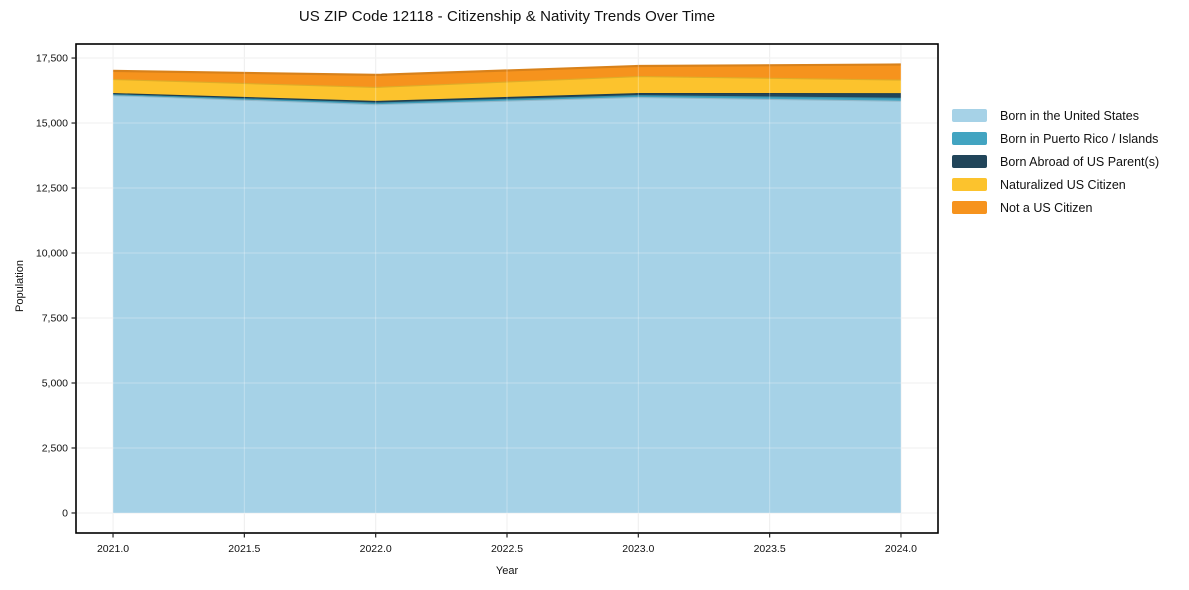  What do you see at coordinates (52, 254) in the screenshot?
I see `y-tick-label-4: 10,000` at bounding box center [52, 254].